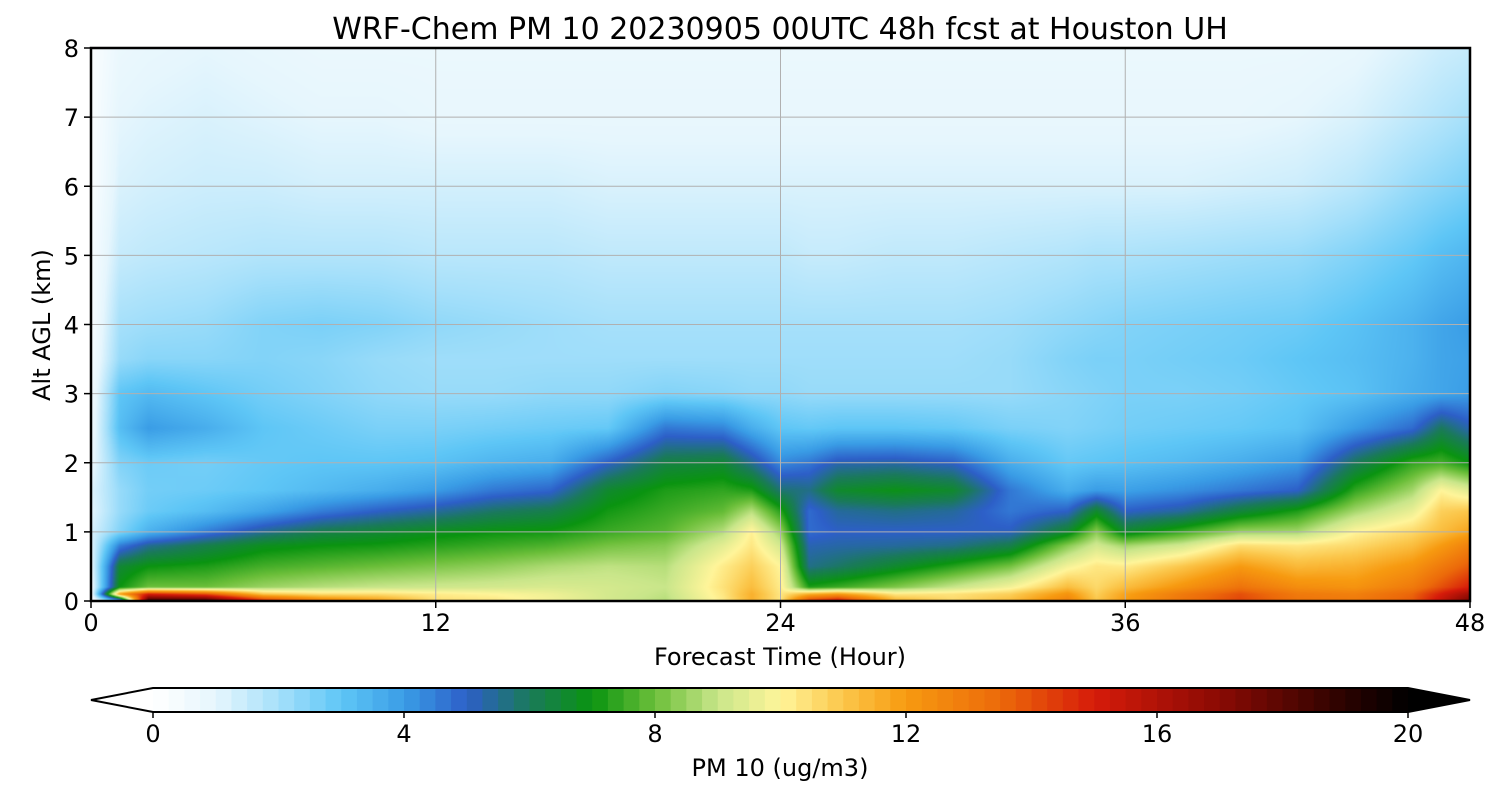  Describe the element at coordinates (71, 49) in the screenshot. I see `y-tick-label: 8` at that location.